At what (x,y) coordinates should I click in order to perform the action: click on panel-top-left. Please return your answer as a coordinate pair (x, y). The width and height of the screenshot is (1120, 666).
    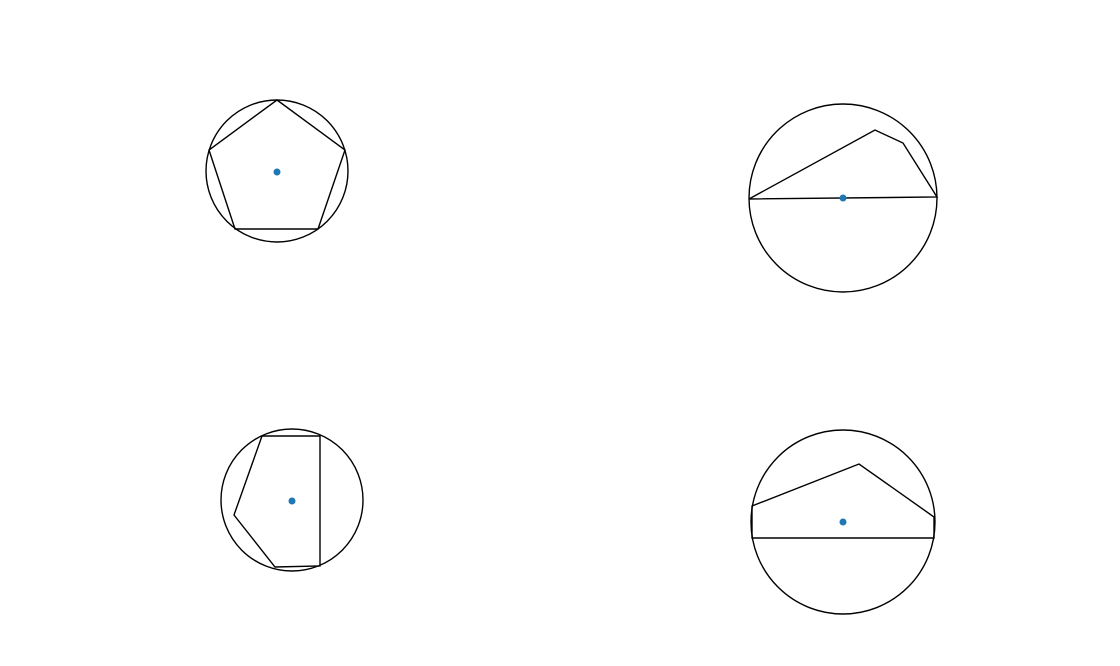
    Looking at the image, I should click on (277, 171).